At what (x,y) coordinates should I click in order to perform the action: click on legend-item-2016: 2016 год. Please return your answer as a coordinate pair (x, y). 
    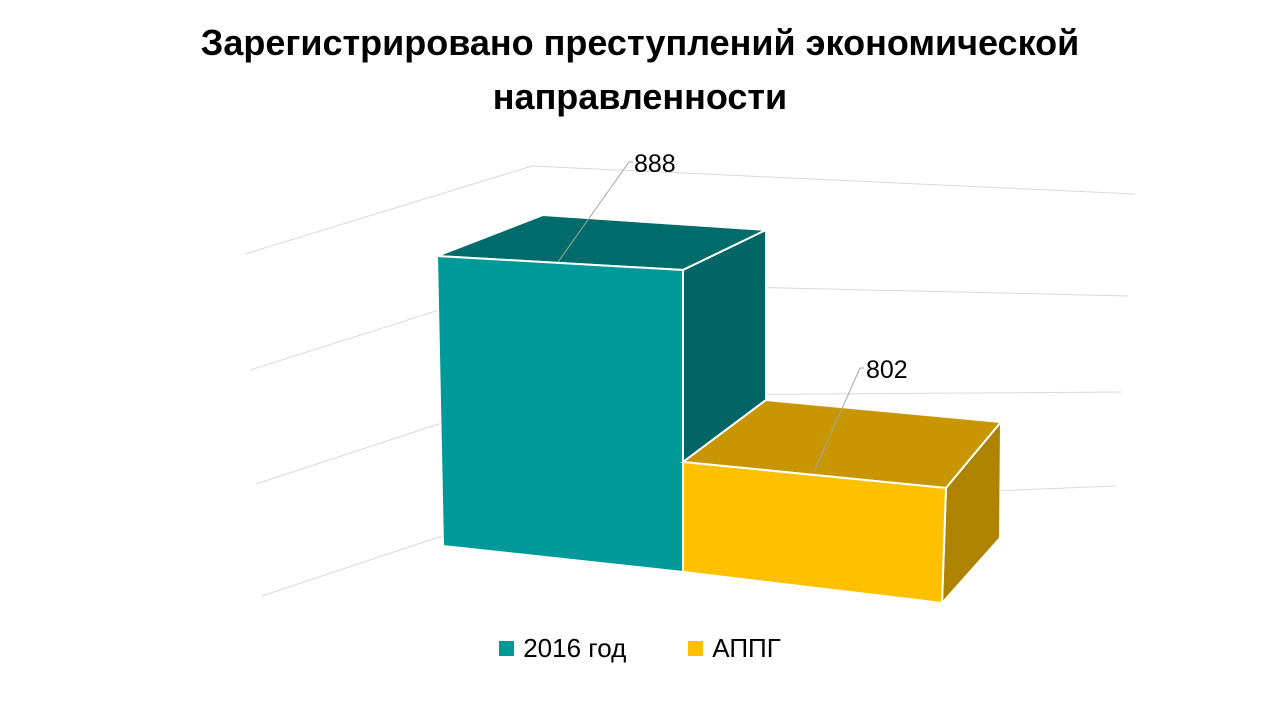
    Looking at the image, I should click on (562, 648).